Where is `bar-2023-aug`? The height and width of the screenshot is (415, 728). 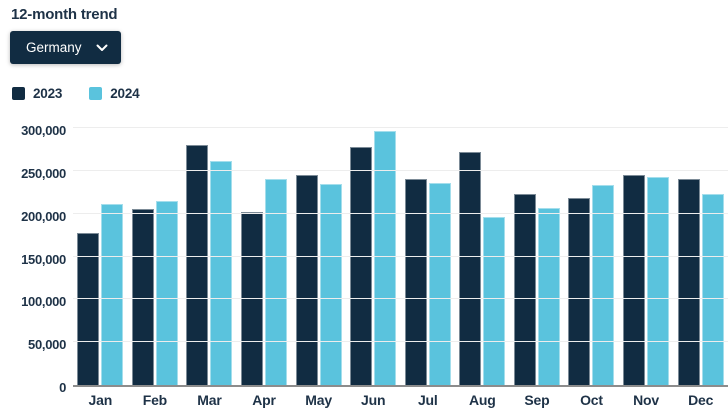 bar-2023-aug is located at coordinates (470, 268).